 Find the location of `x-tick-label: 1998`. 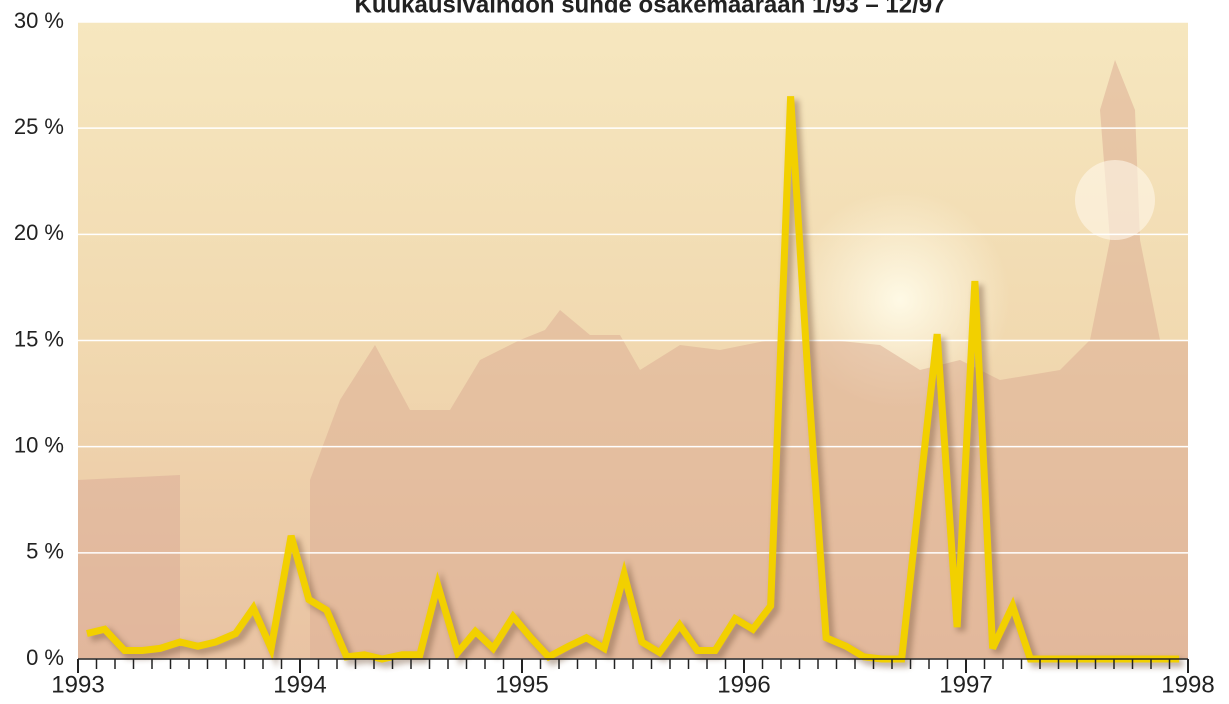

x-tick-label: 1998 is located at coordinates (1187, 684).